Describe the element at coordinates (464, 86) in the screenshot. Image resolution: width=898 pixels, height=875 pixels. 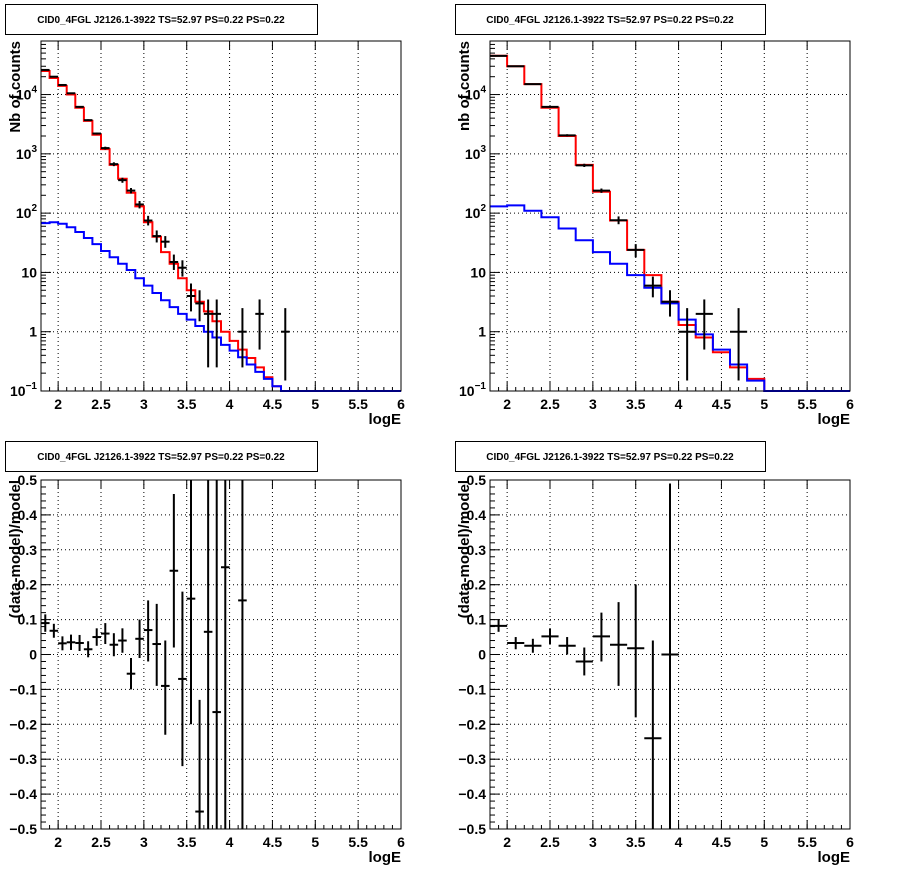
I see `y-axis-title: nb of counts` at that location.